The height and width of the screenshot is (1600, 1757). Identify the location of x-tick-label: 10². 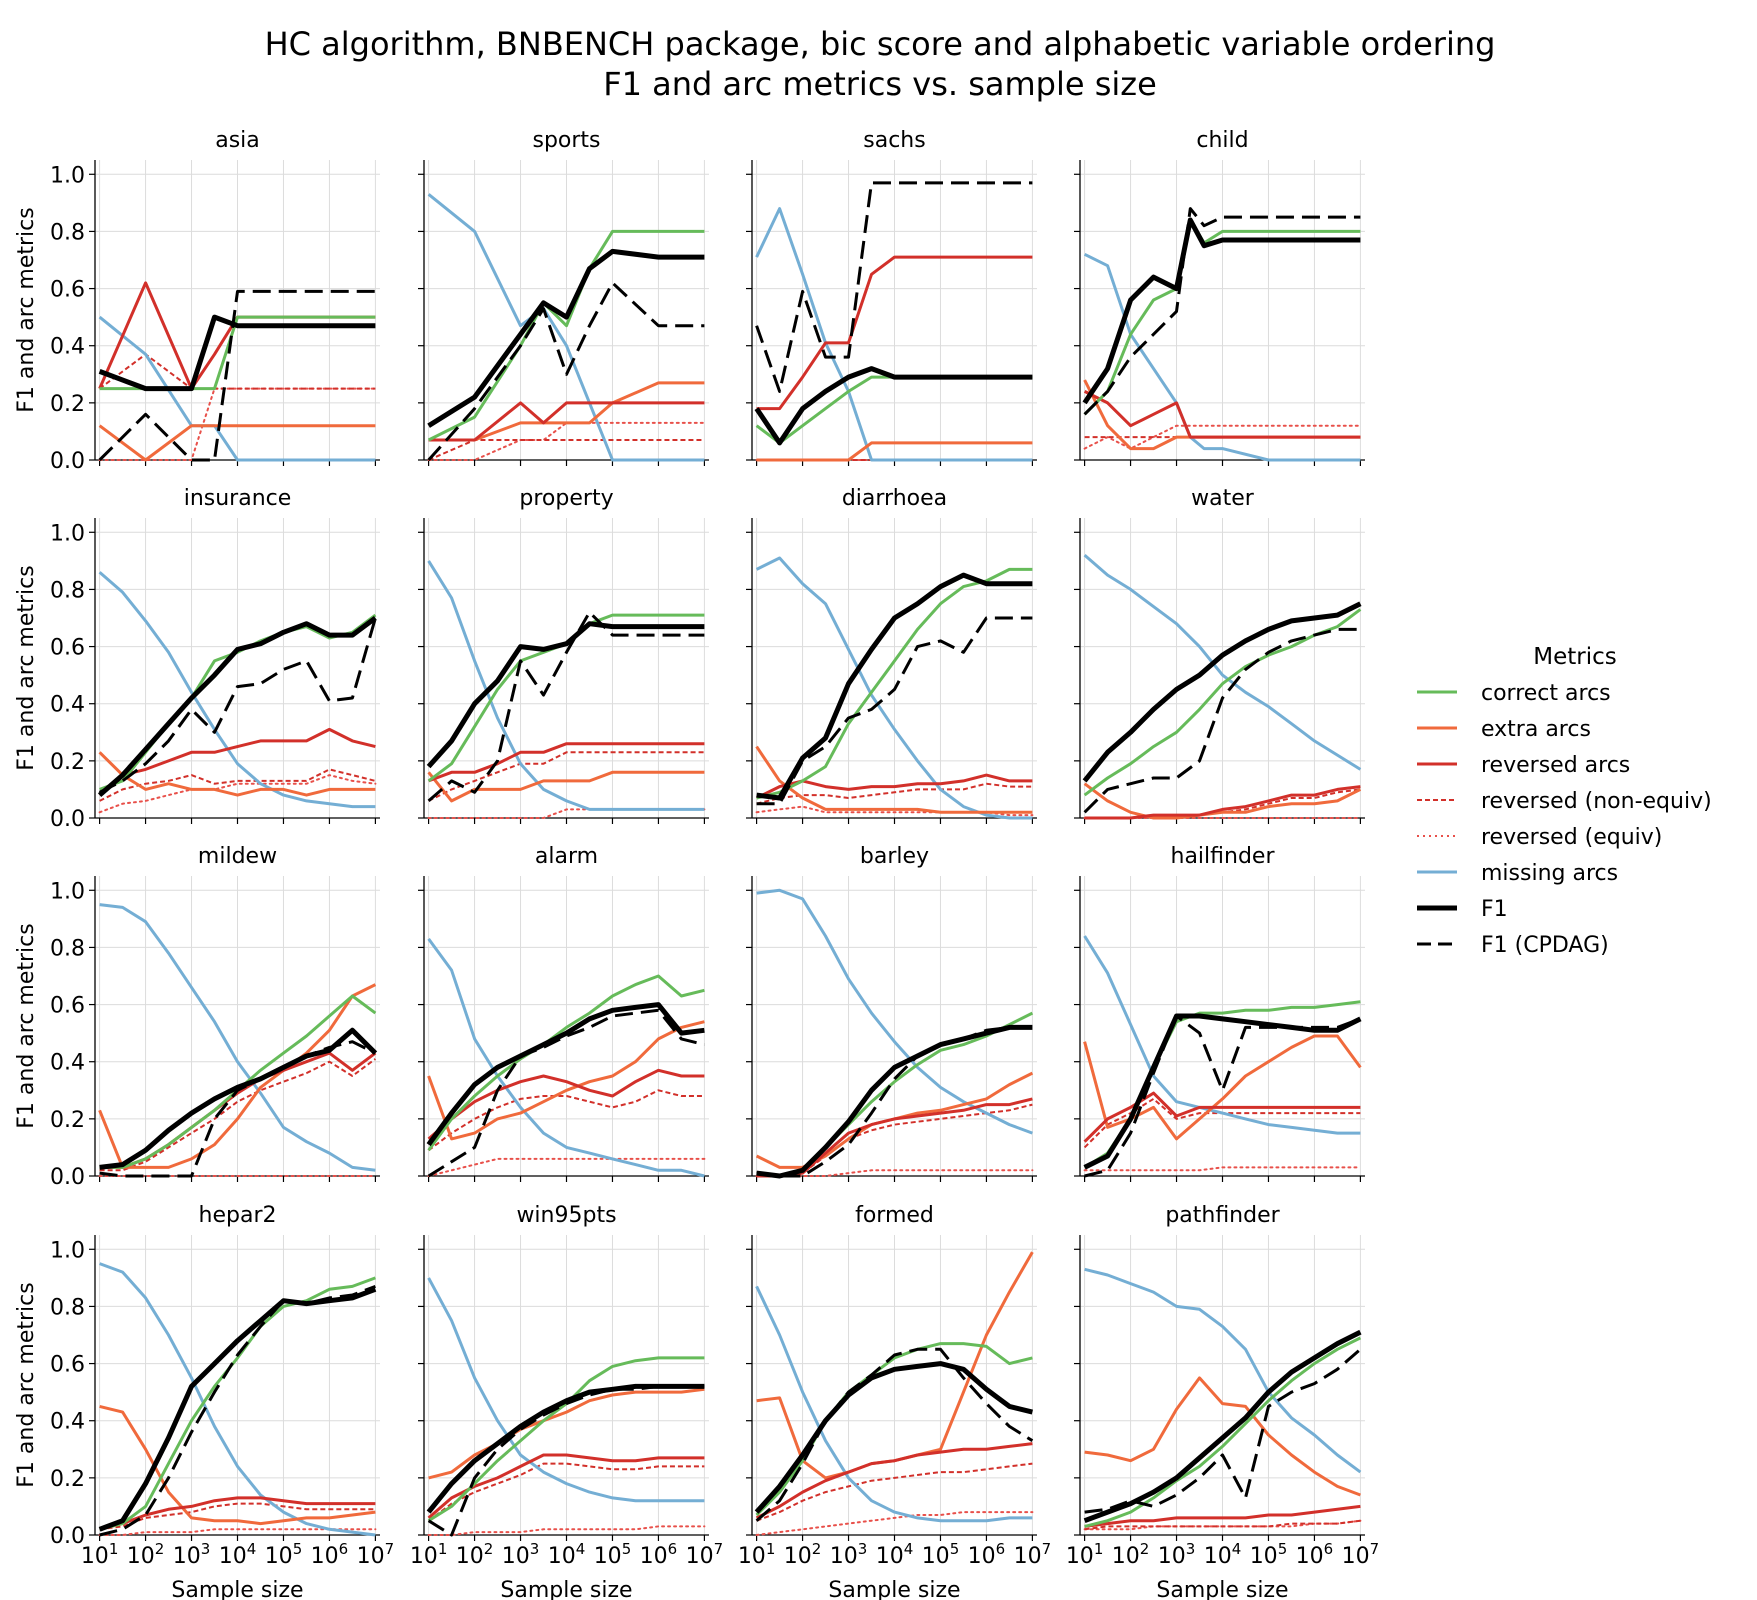
(475, 1554).